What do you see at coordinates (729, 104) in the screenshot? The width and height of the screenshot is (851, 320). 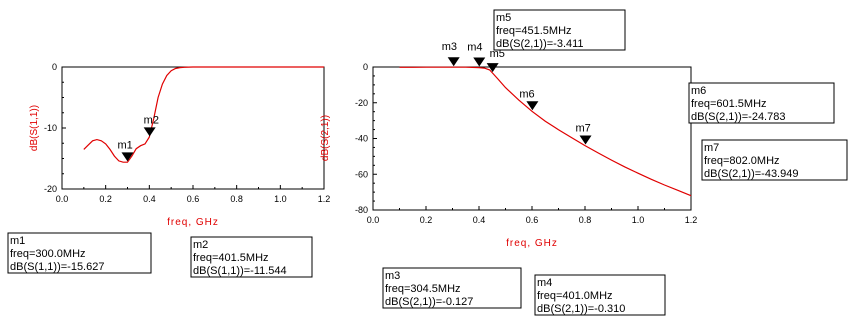 I see `readout-freq: freq=601.5MHz` at bounding box center [729, 104].